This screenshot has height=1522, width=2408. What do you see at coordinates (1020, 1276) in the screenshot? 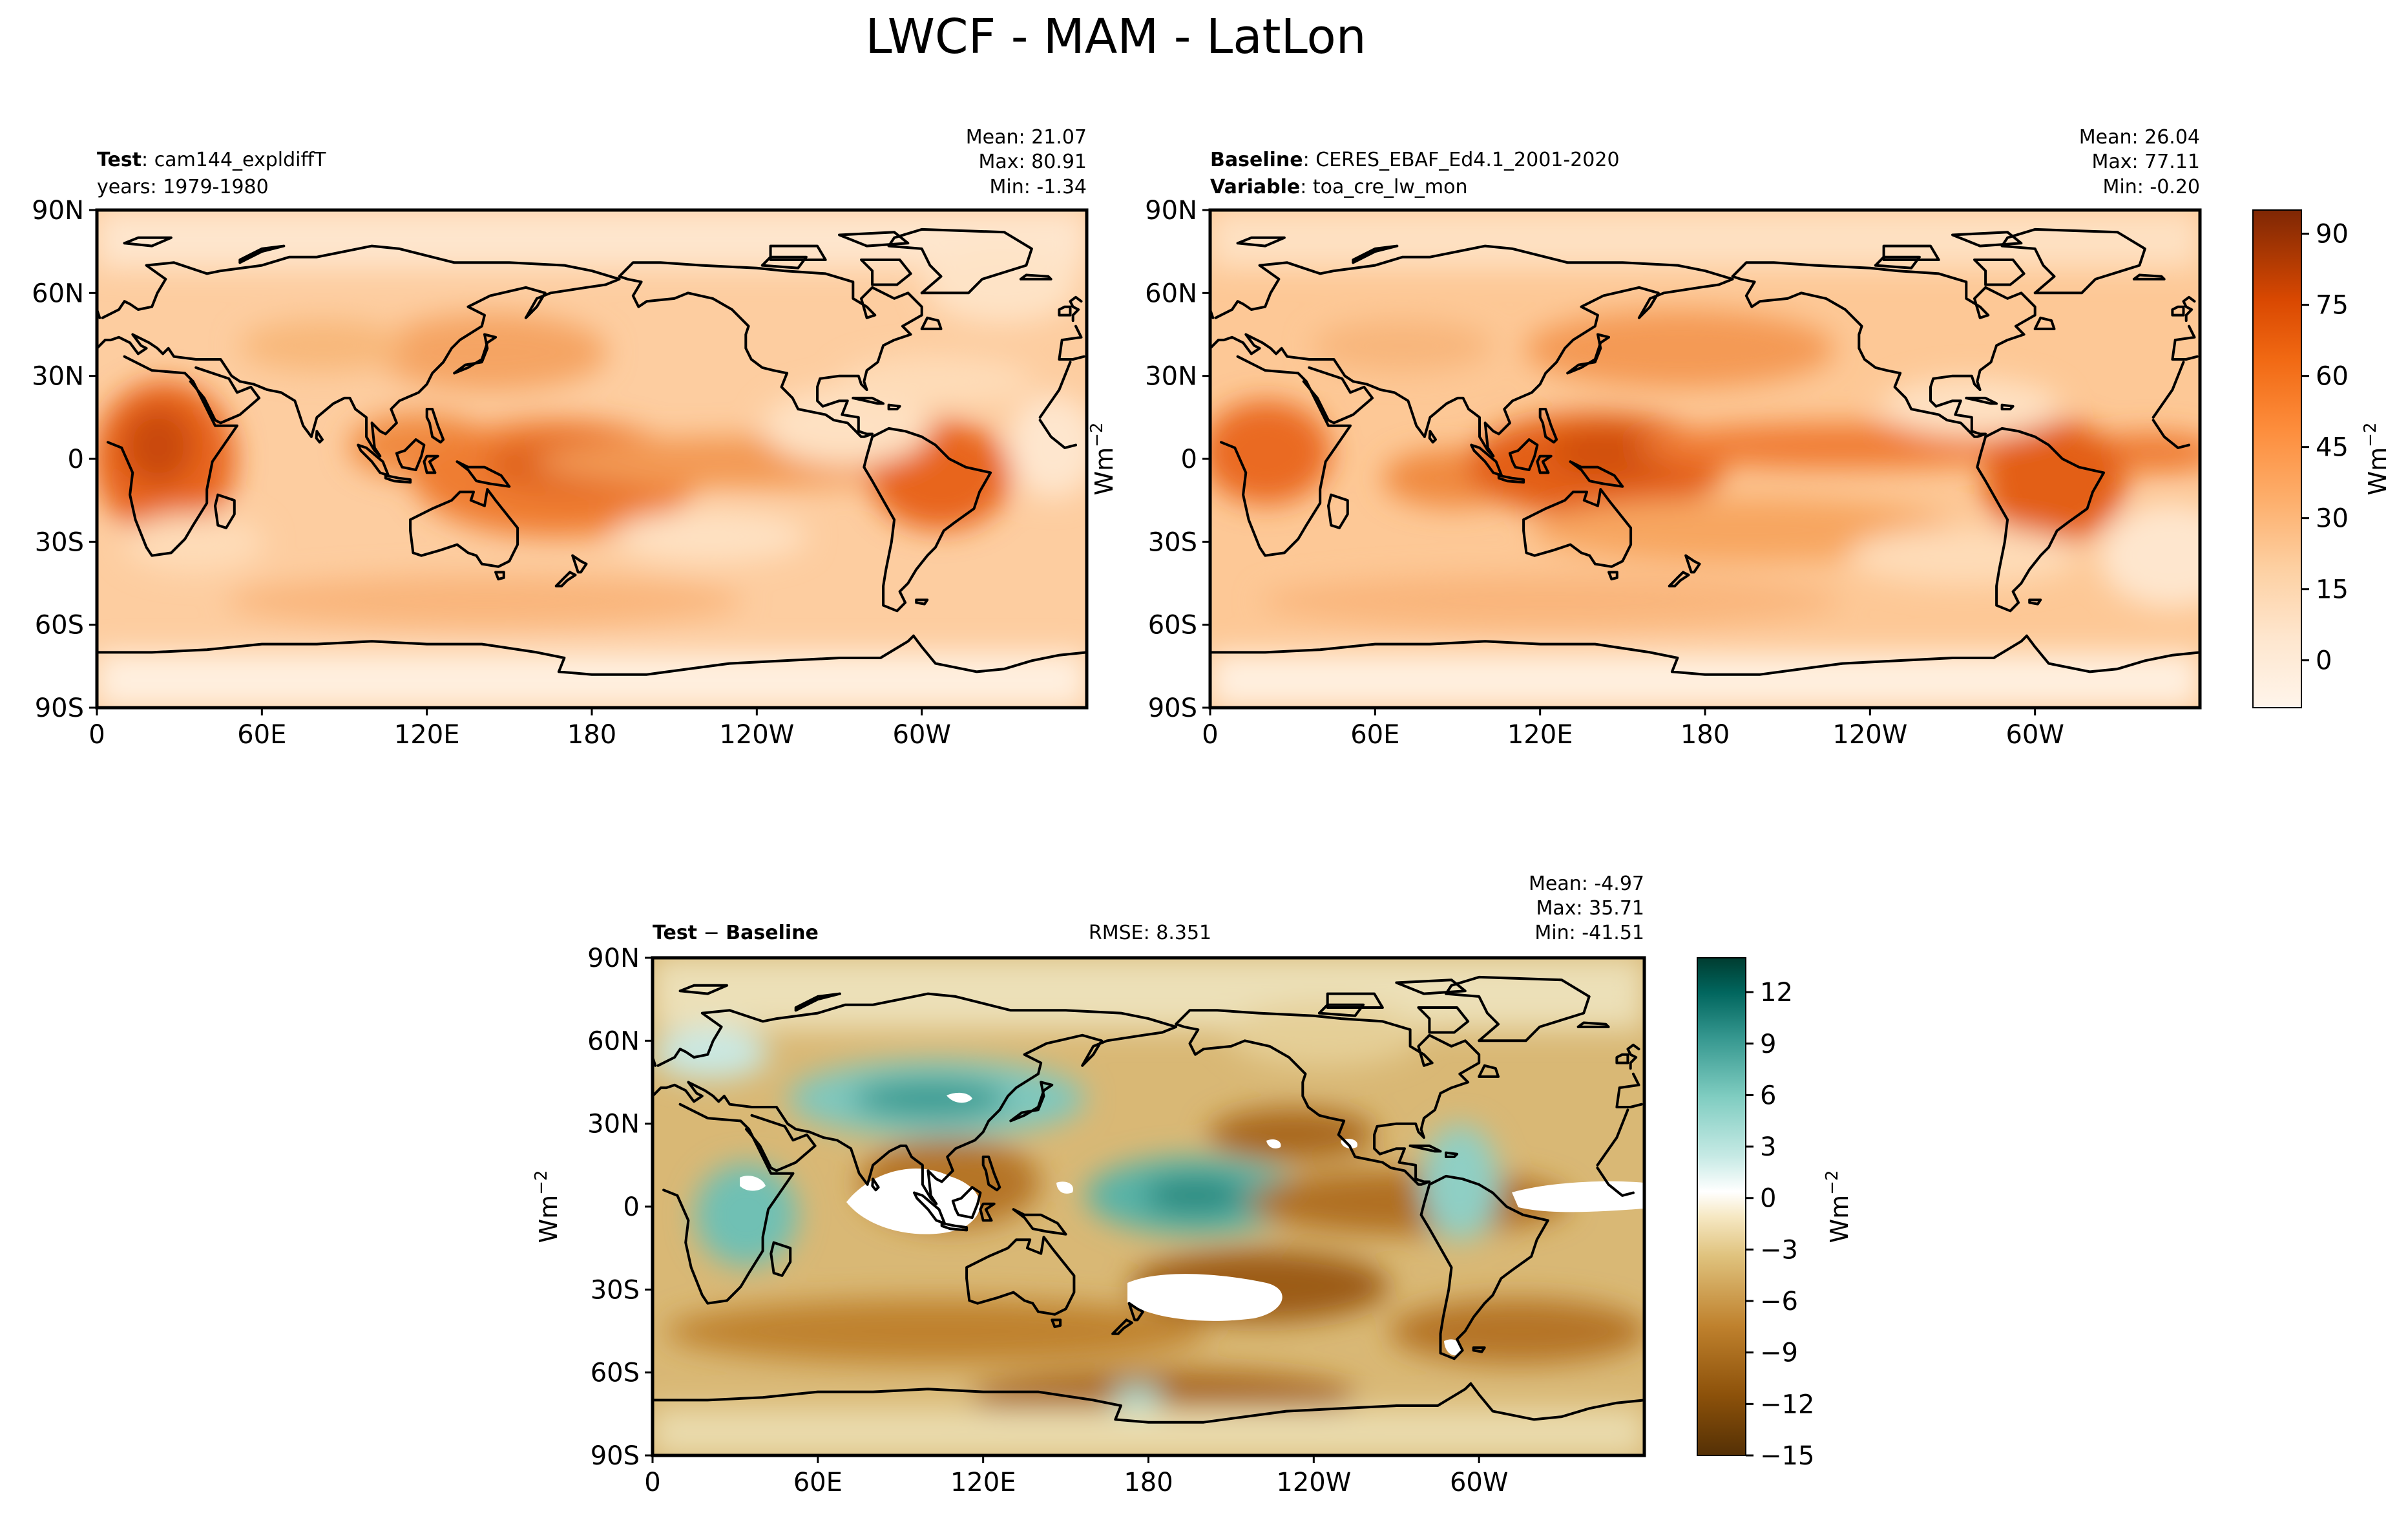
I see `diff-coast-australia` at bounding box center [1020, 1276].